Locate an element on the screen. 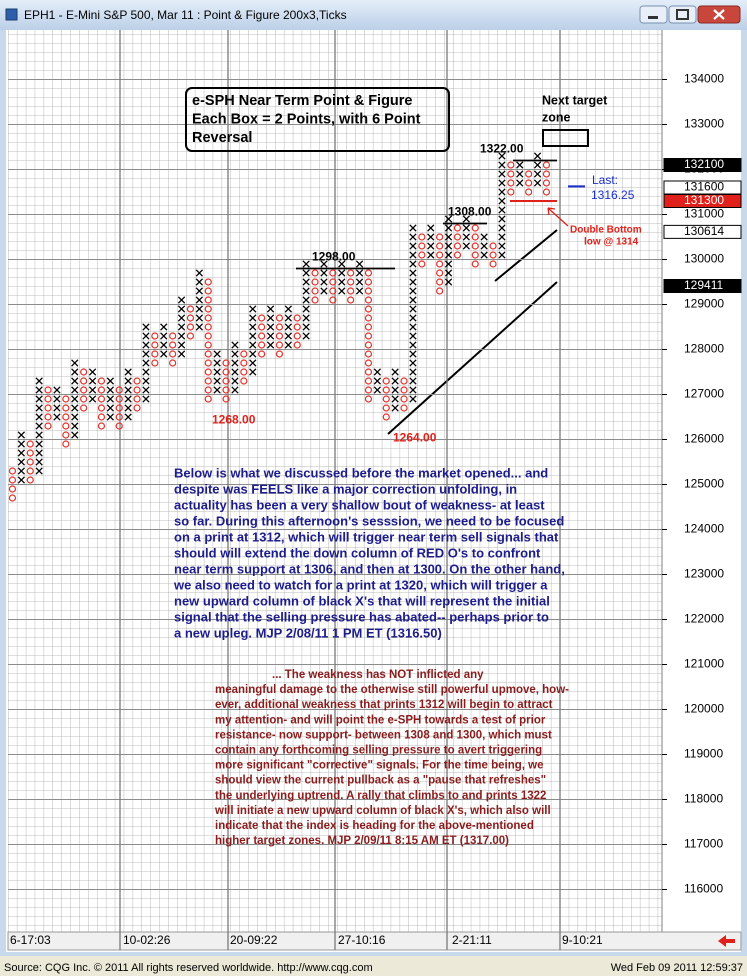 The height and width of the screenshot is (976, 747). target-zone is located at coordinates (565, 138).